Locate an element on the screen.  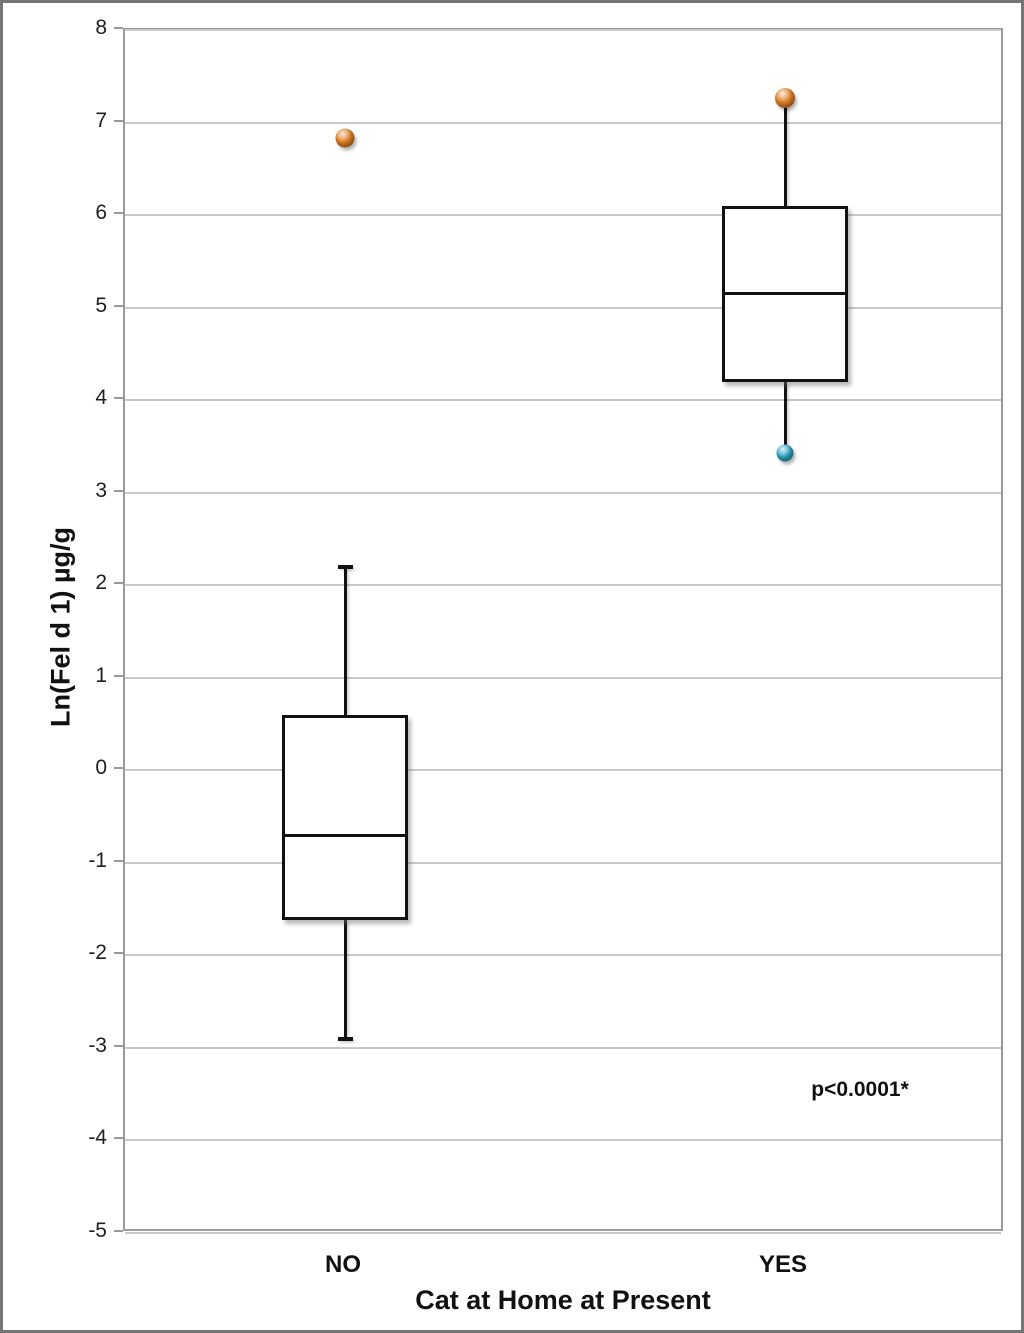
upper-whisker-cap is located at coordinates (345, 566).